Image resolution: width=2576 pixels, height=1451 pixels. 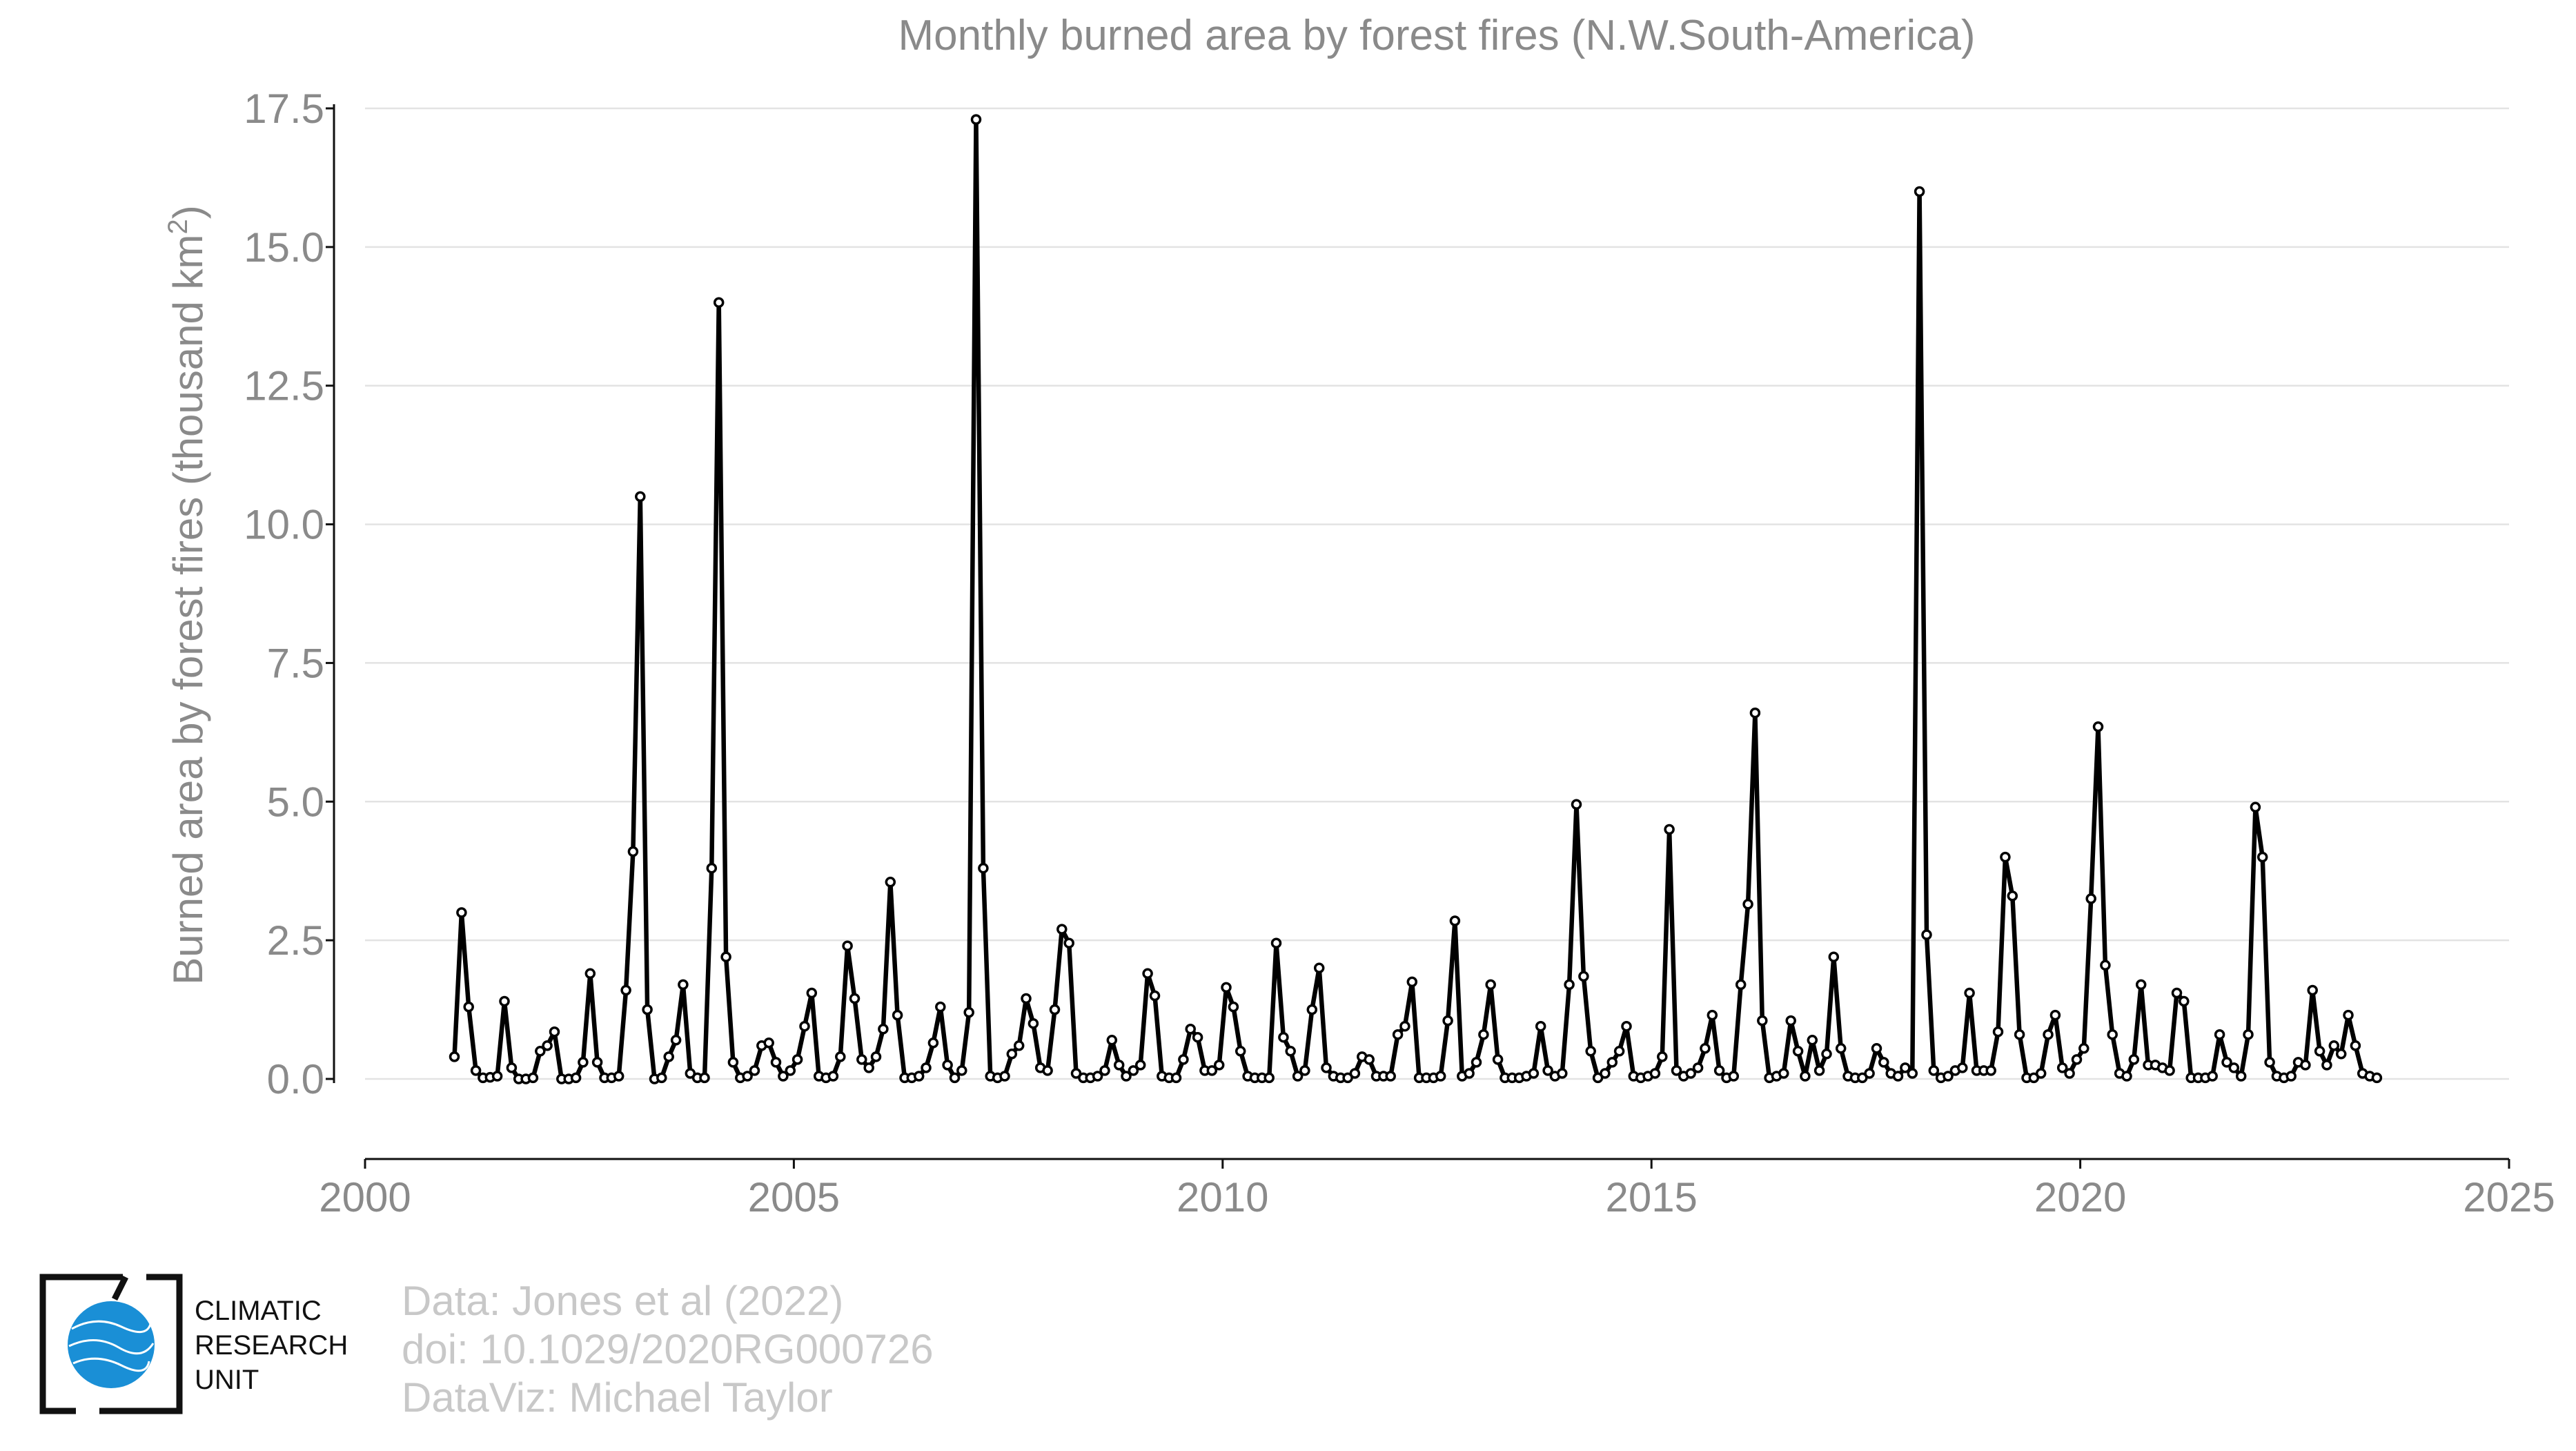 I want to click on y-tick-label: 2.5, so click(x=295, y=940).